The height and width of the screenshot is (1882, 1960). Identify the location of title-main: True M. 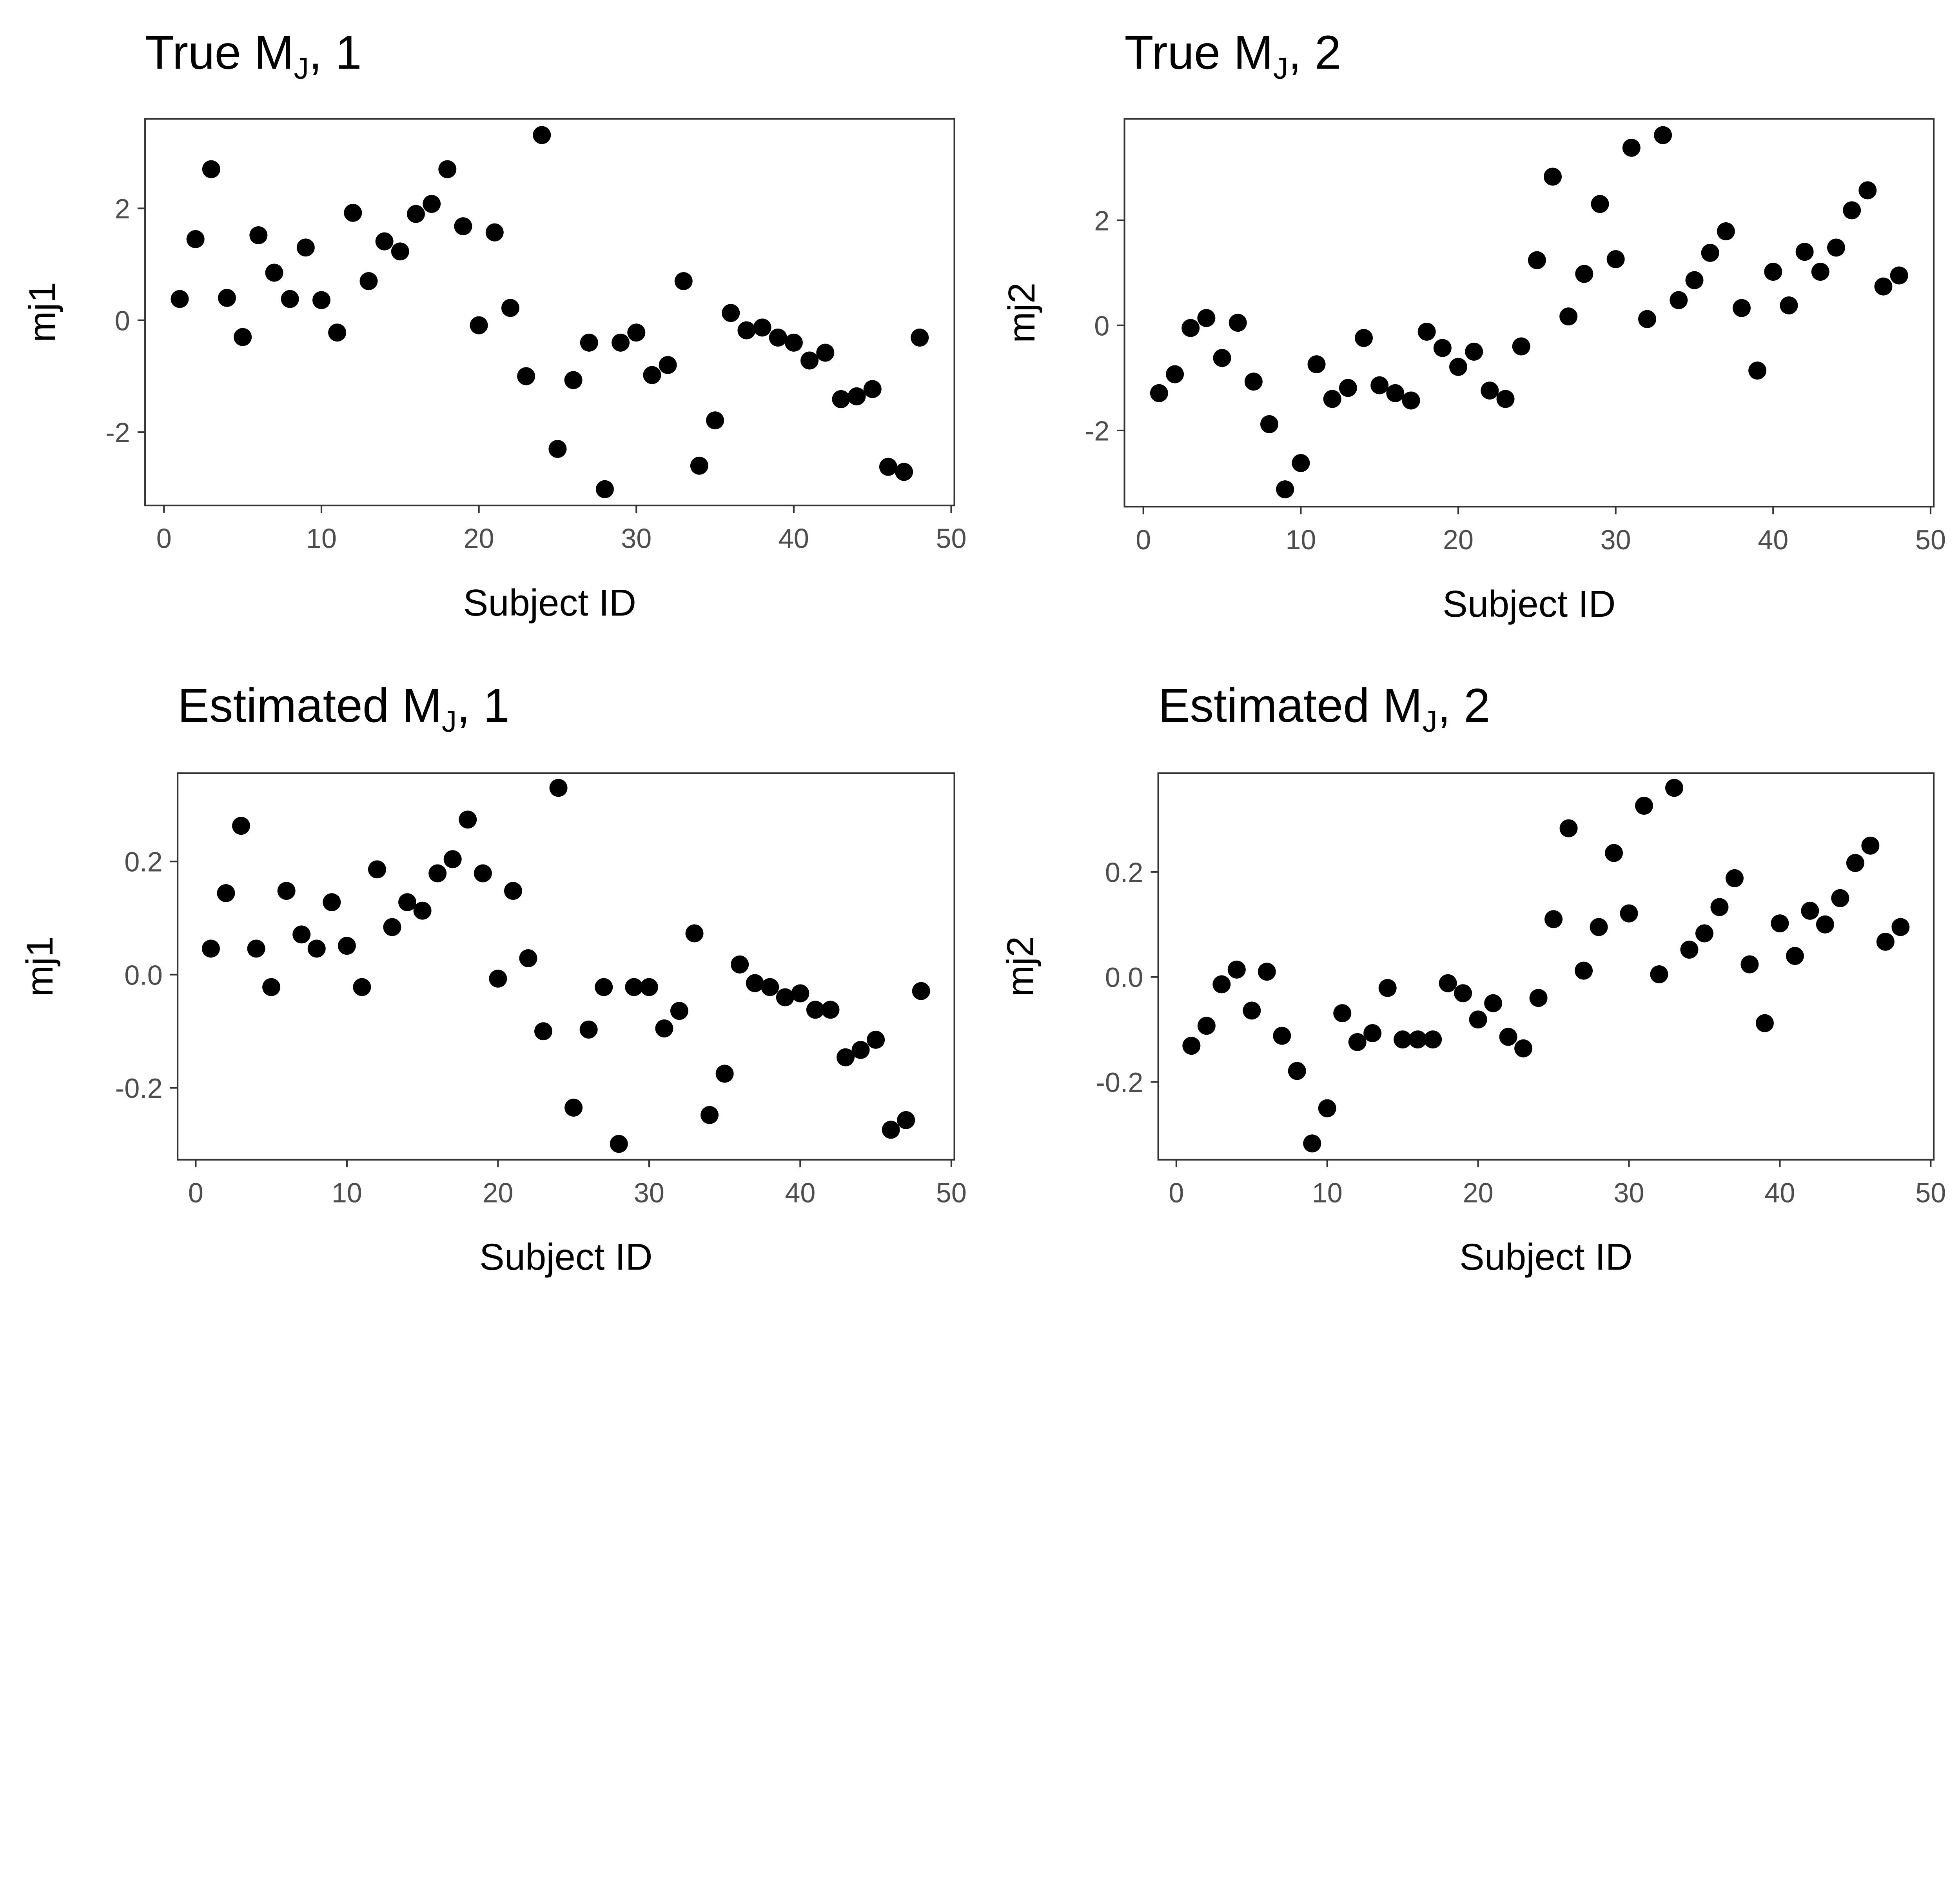
(219, 52).